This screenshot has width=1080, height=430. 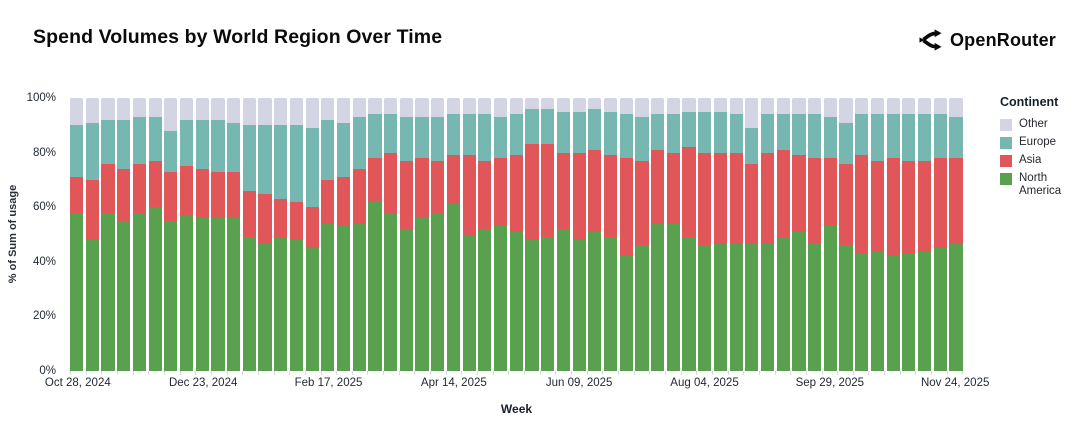 What do you see at coordinates (1038, 142) in the screenshot?
I see `legend-item-europe: Europe` at bounding box center [1038, 142].